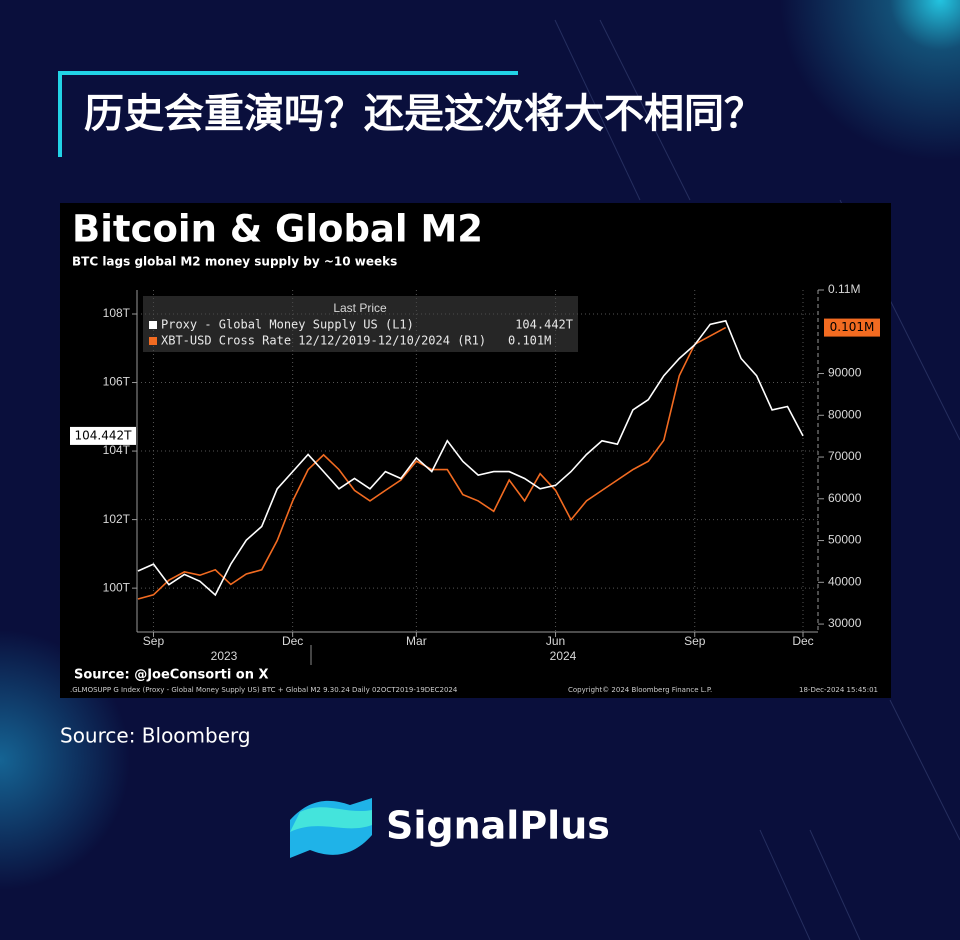 This screenshot has height=940, width=960. What do you see at coordinates (529, 341) in the screenshot?
I see `legend-value: 0.101M` at bounding box center [529, 341].